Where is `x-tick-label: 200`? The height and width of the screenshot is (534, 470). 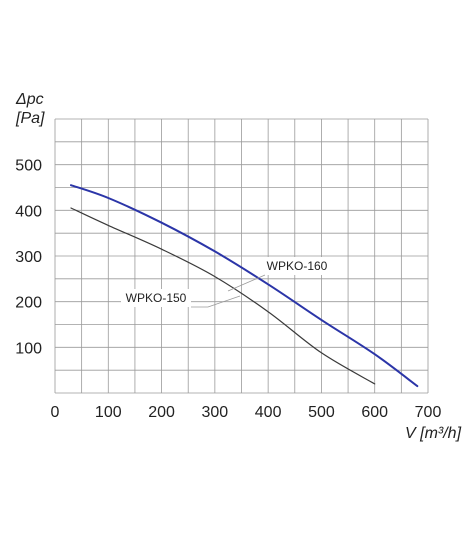
x-tick-label: 200 is located at coordinates (161, 412).